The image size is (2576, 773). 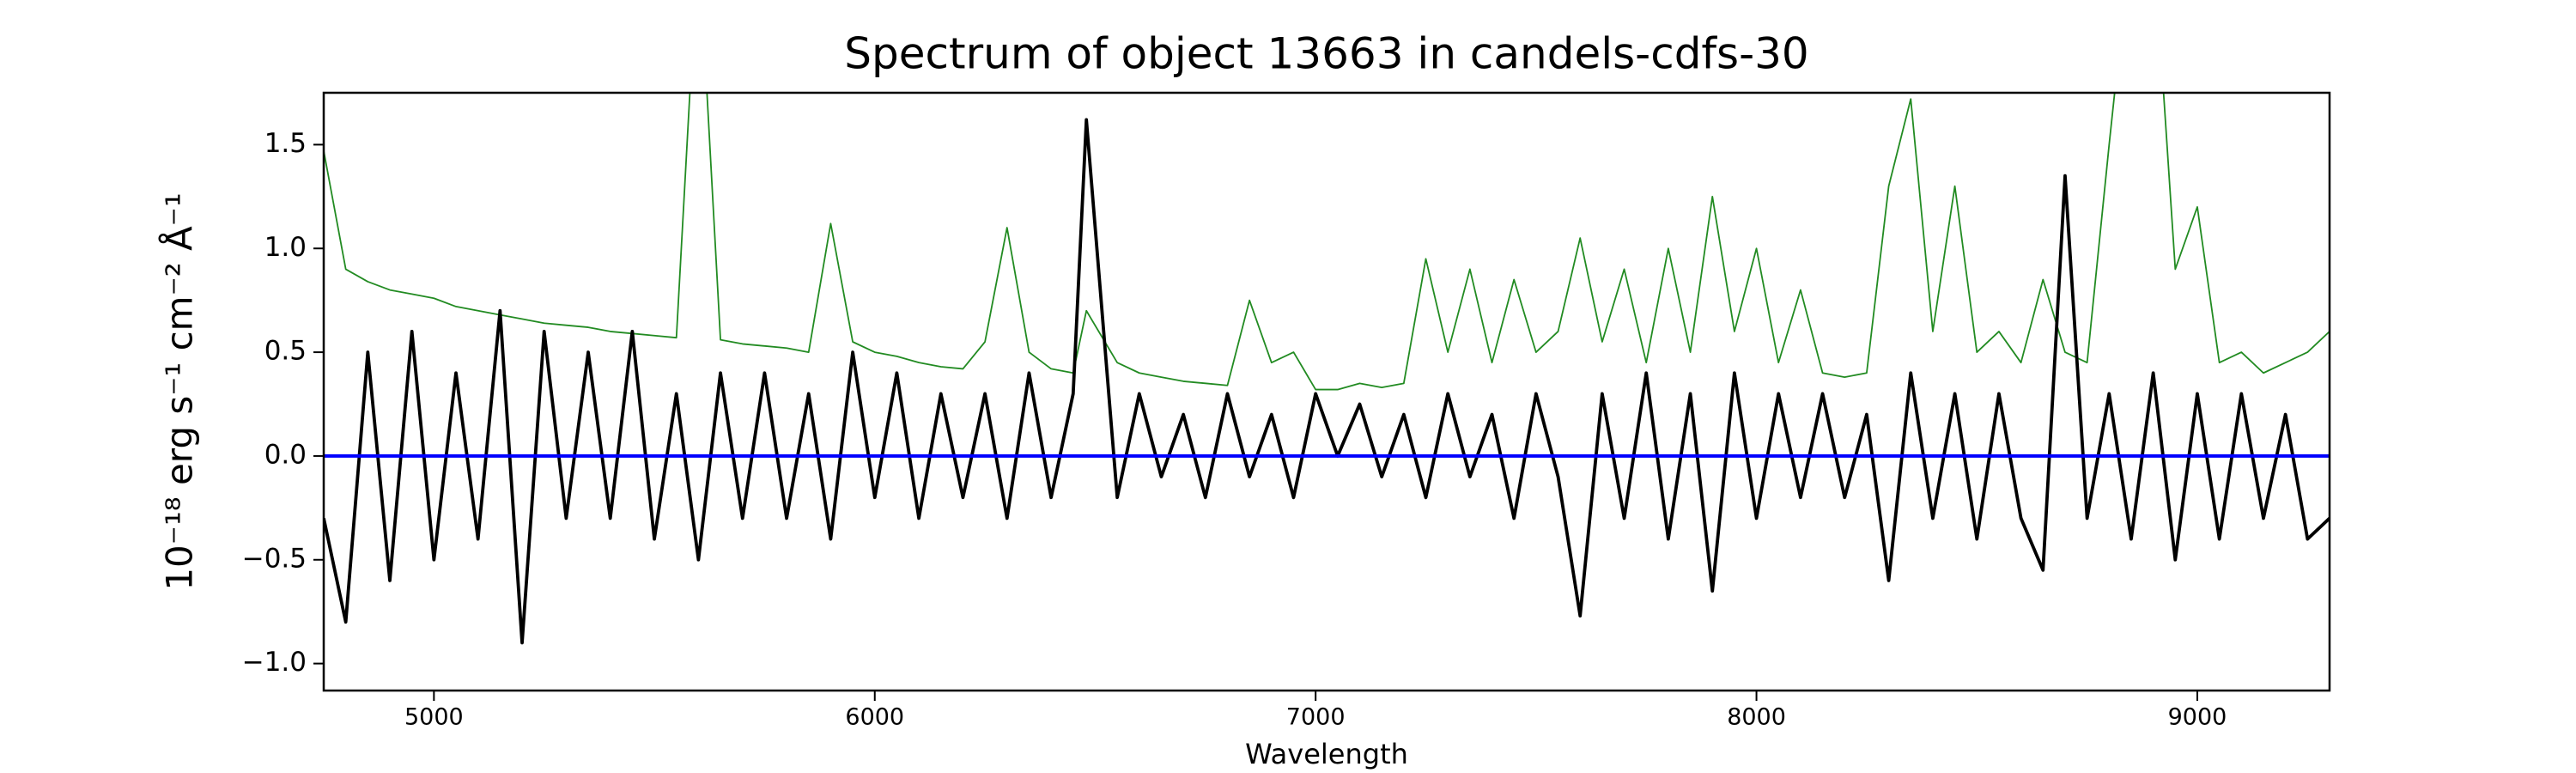 I want to click on y-tick-label: 0.5, so click(x=285, y=351).